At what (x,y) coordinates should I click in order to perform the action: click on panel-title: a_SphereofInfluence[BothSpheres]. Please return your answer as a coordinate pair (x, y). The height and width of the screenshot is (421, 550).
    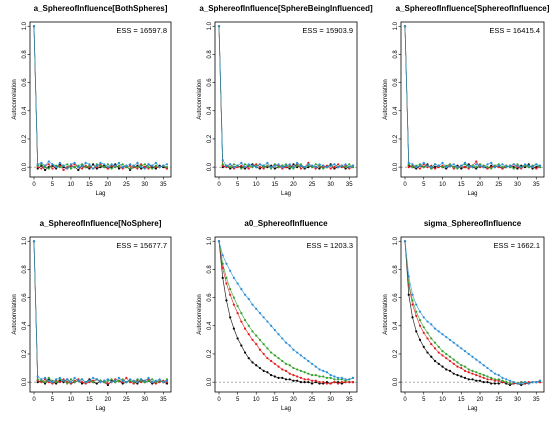
    Looking at the image, I should click on (101, 8).